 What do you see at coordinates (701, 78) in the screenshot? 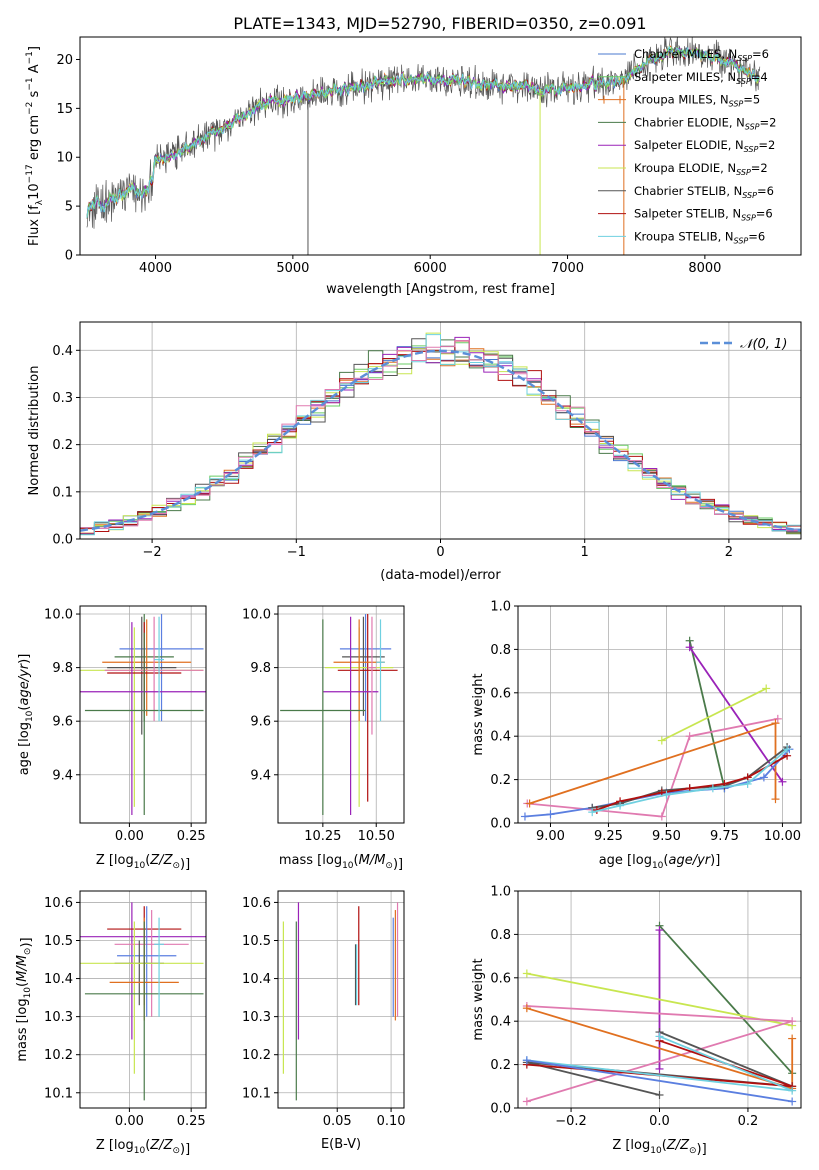
I see `legend-label: Salpeter MILES, NSSP=4` at bounding box center [701, 78].